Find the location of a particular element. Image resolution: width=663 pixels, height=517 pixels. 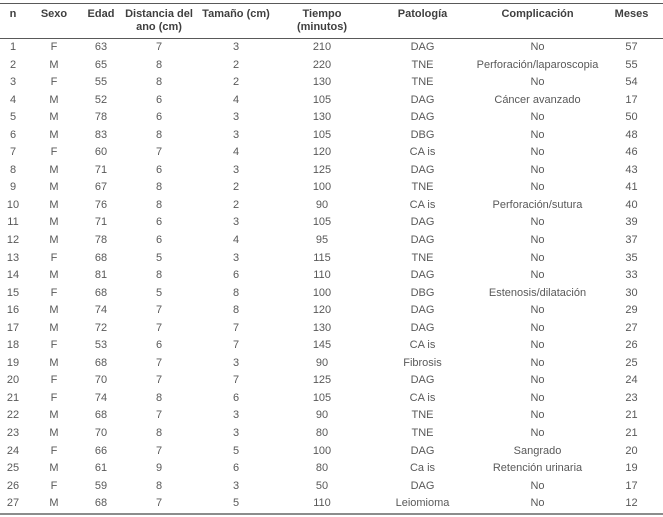

cell-edad: 66 is located at coordinates (101, 450).